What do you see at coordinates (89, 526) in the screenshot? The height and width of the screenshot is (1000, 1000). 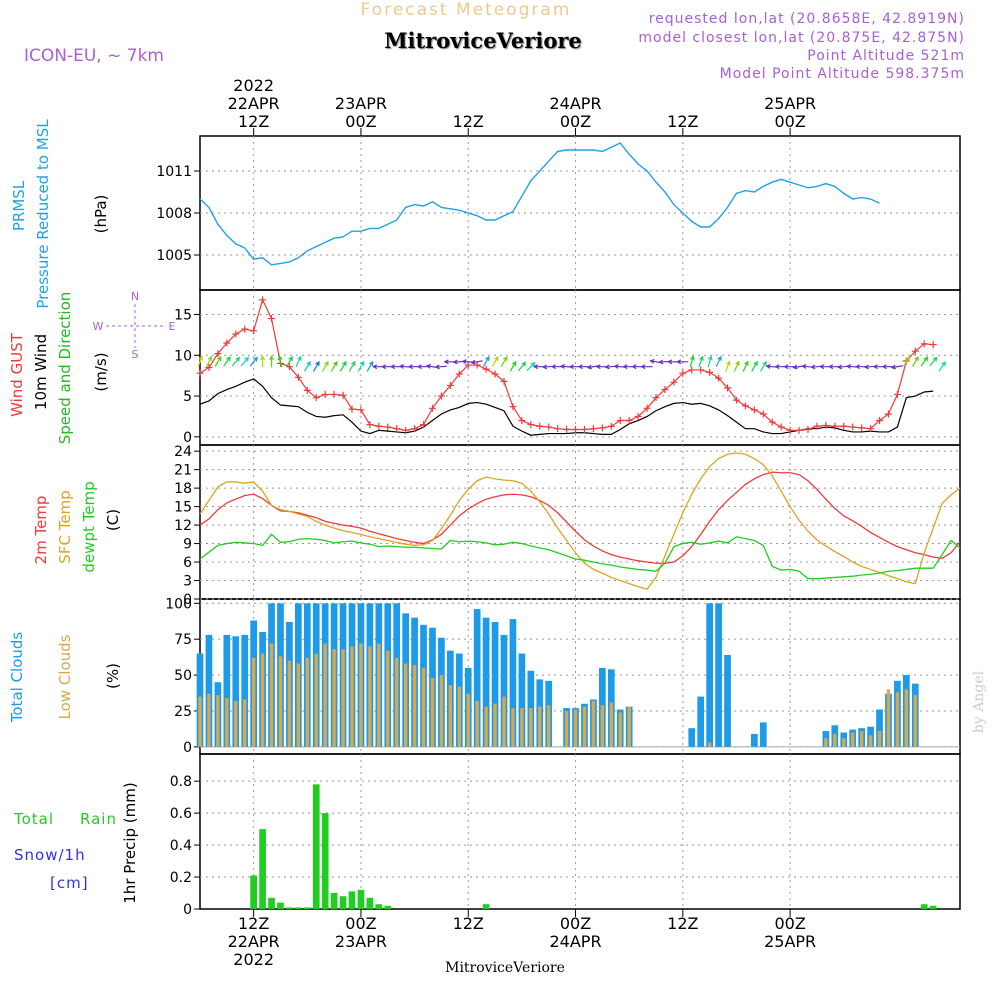 I see `temp-label-dewpt: dewpt Temp` at bounding box center [89, 526].